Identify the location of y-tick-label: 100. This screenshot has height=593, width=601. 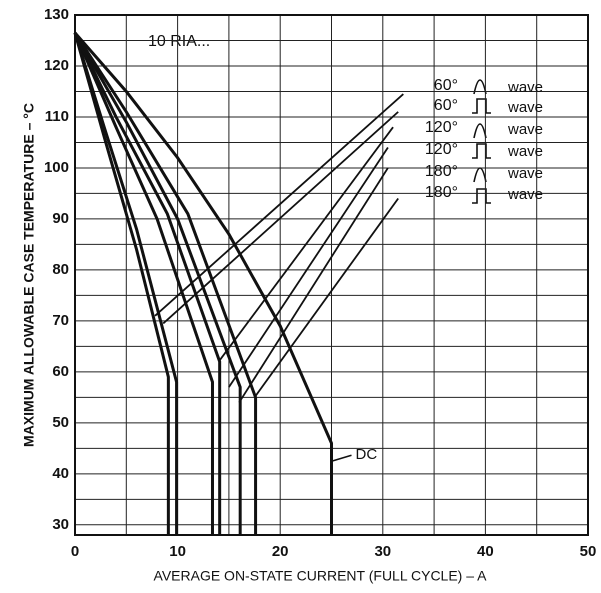
(56, 167).